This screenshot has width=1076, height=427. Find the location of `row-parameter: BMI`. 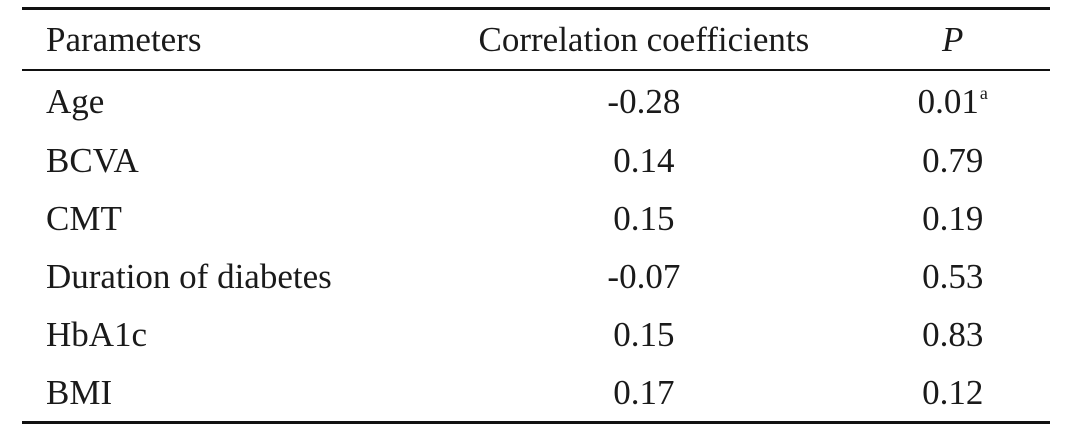

row-parameter: BMI is located at coordinates (79, 392).